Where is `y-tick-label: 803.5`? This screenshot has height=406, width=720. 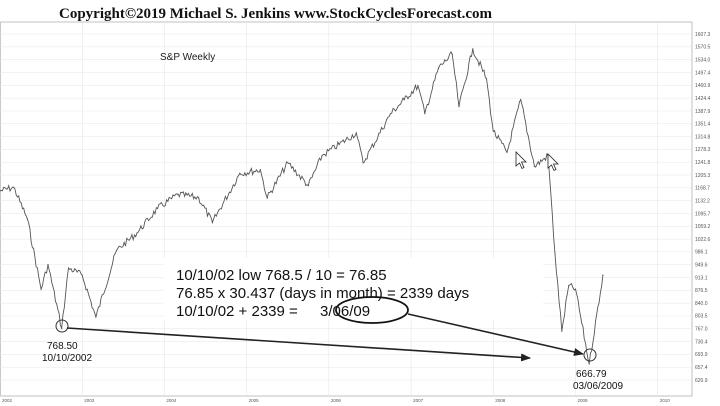 y-tick-label: 803.5 is located at coordinates (701, 317).